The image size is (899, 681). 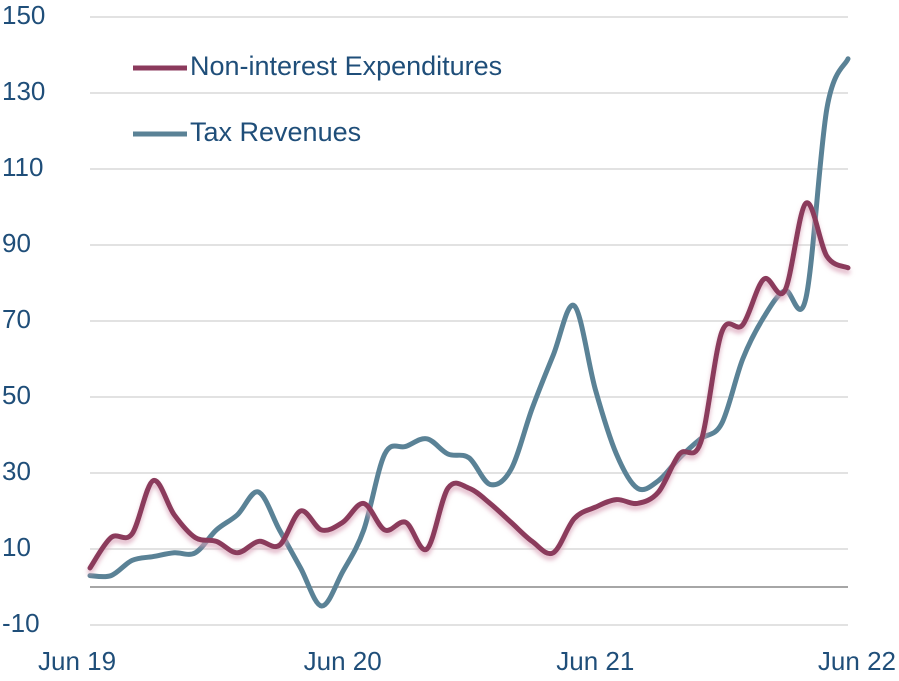 What do you see at coordinates (857, 661) in the screenshot?
I see `x-tick-label: Jun 22` at bounding box center [857, 661].